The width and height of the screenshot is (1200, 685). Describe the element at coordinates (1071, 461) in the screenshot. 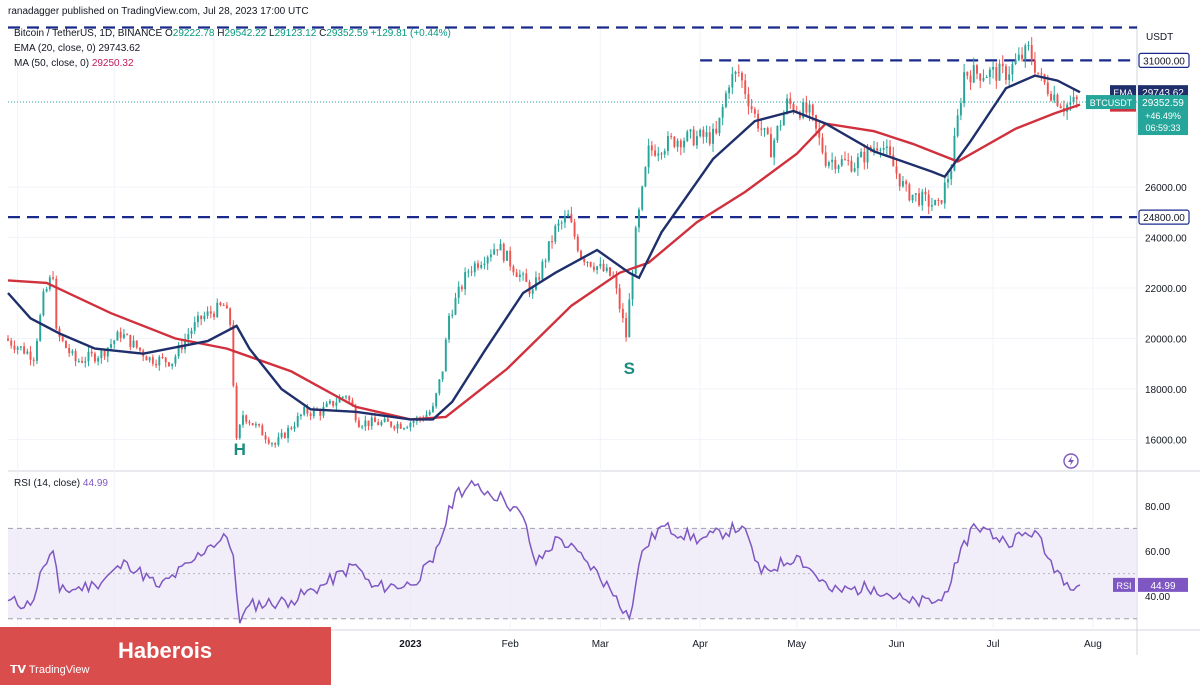

I see `lightning-icon` at that location.